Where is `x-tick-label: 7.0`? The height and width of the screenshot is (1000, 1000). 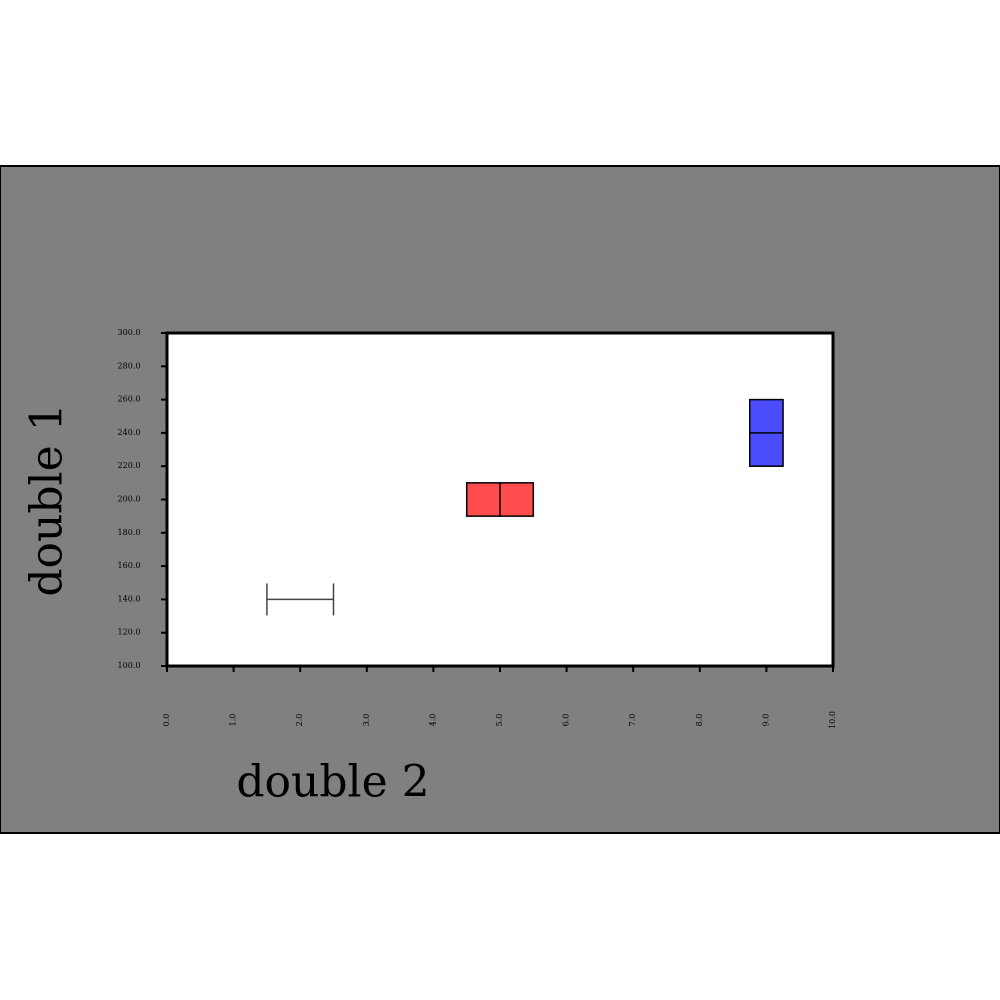
x-tick-label: 7.0 is located at coordinates (632, 720).